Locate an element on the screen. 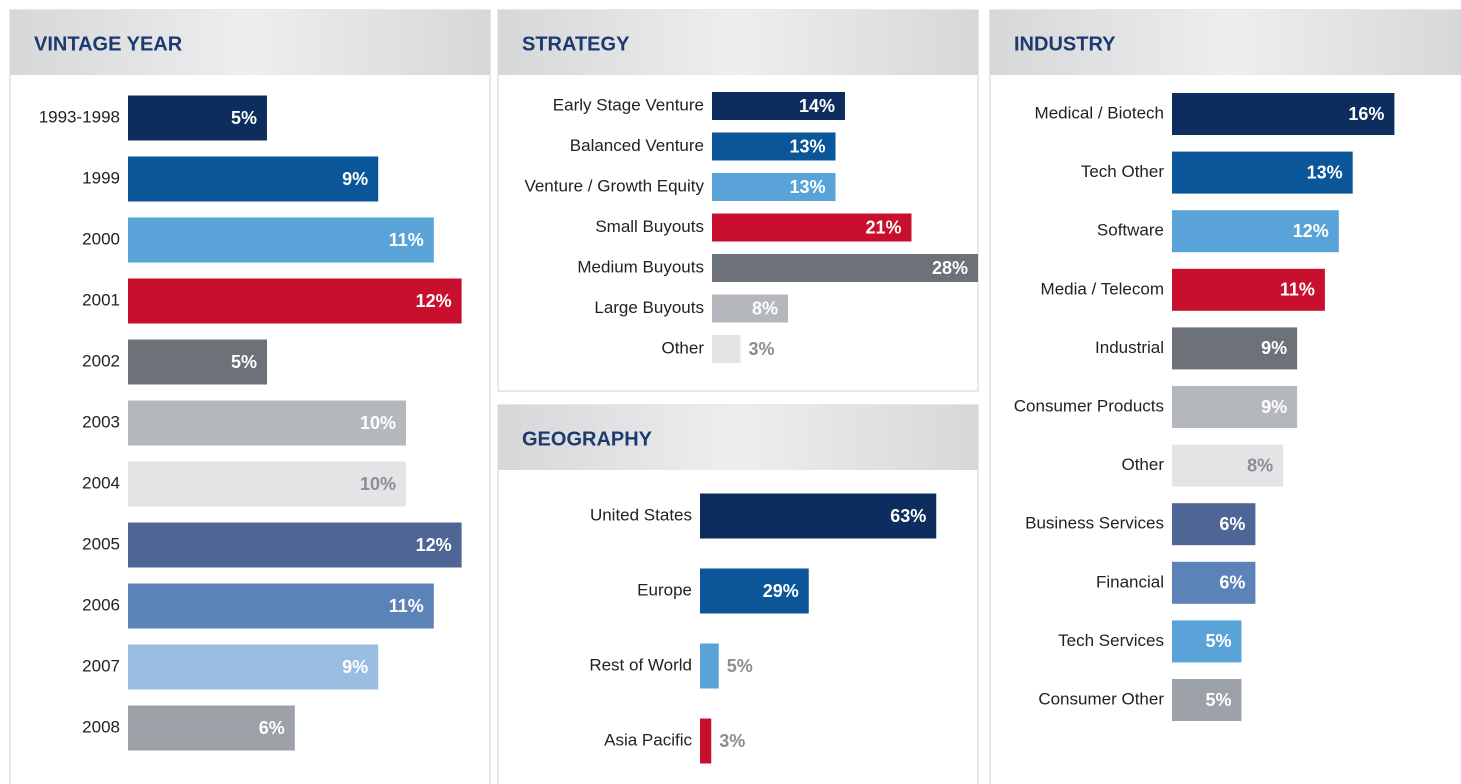 The image size is (1461, 784). category-label: Small Buyouts is located at coordinates (649, 226).